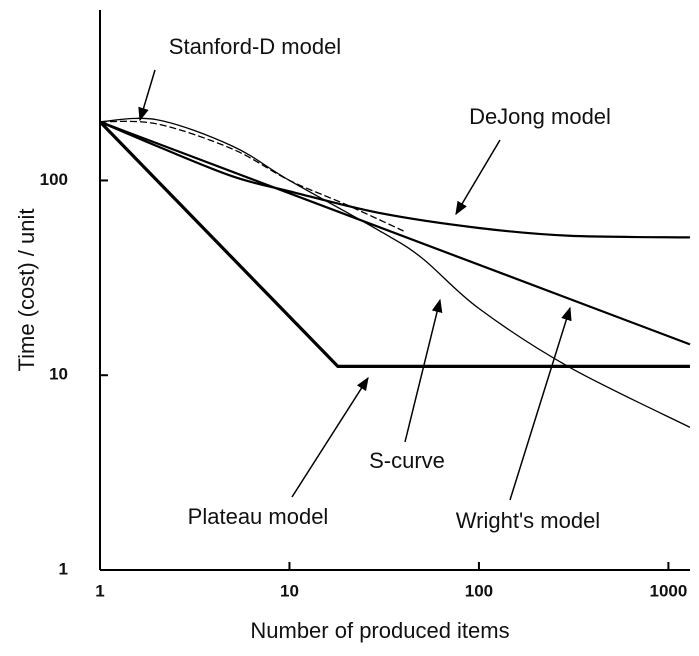  Describe the element at coordinates (668, 590) in the screenshot. I see `x-tick-label: 1000` at that location.